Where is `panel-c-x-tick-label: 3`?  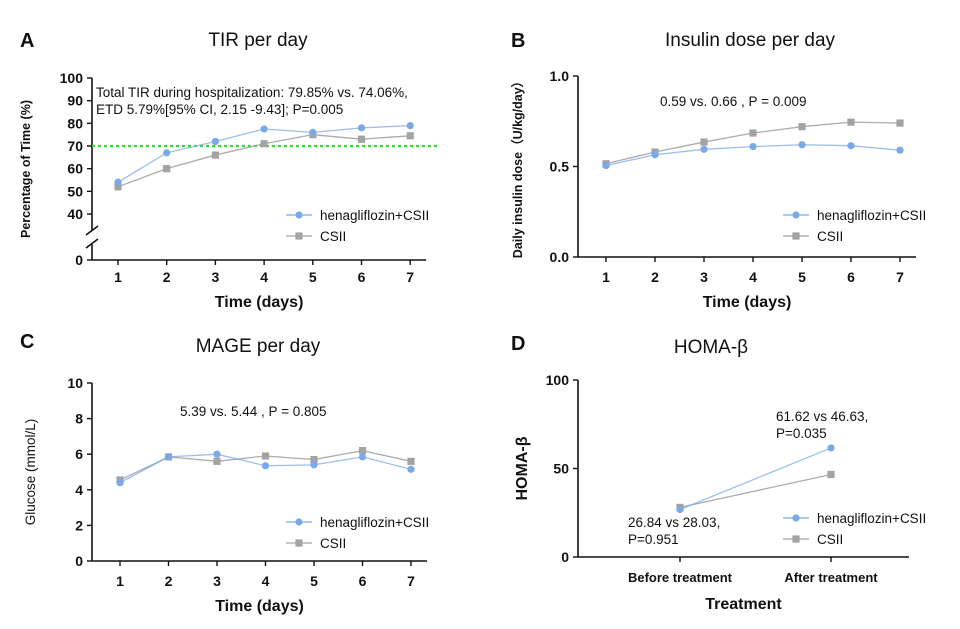 panel-c-x-tick-label: 3 is located at coordinates (217, 581).